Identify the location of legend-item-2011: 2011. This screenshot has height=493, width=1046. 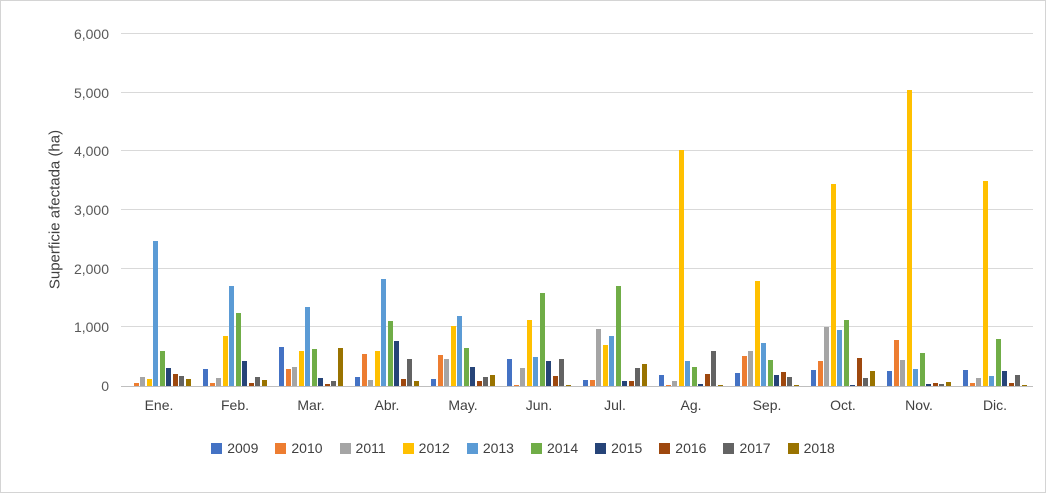
(362, 448).